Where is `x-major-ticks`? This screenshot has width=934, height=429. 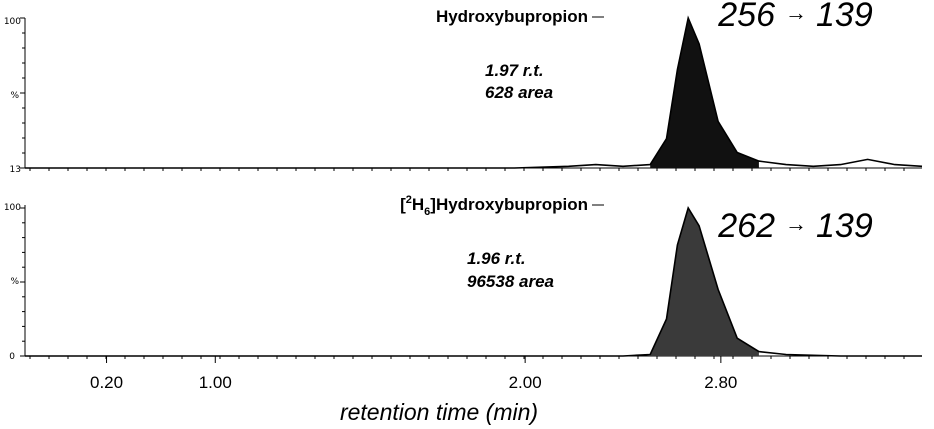 x-major-ticks is located at coordinates (414, 359).